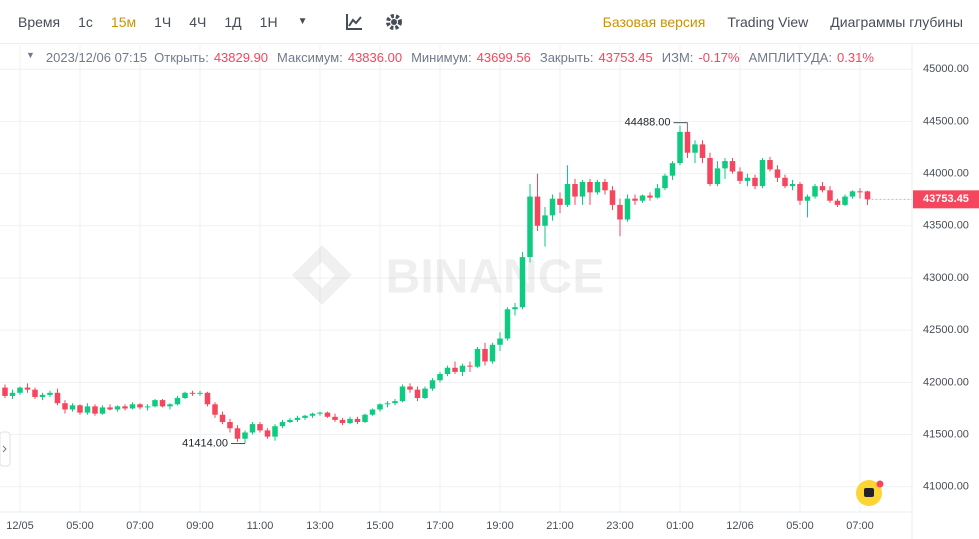  I want to click on interval-option: 1Д, so click(233, 21).